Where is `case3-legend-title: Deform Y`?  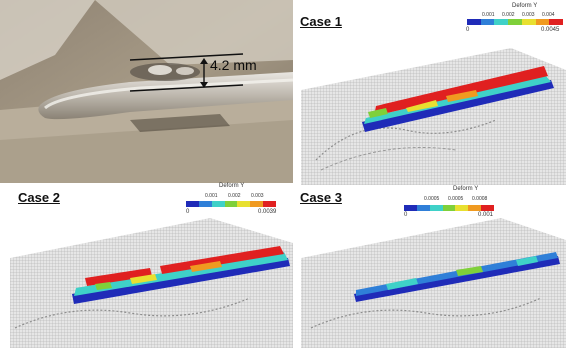 case3-legend-title: Deform Y is located at coordinates (466, 189).